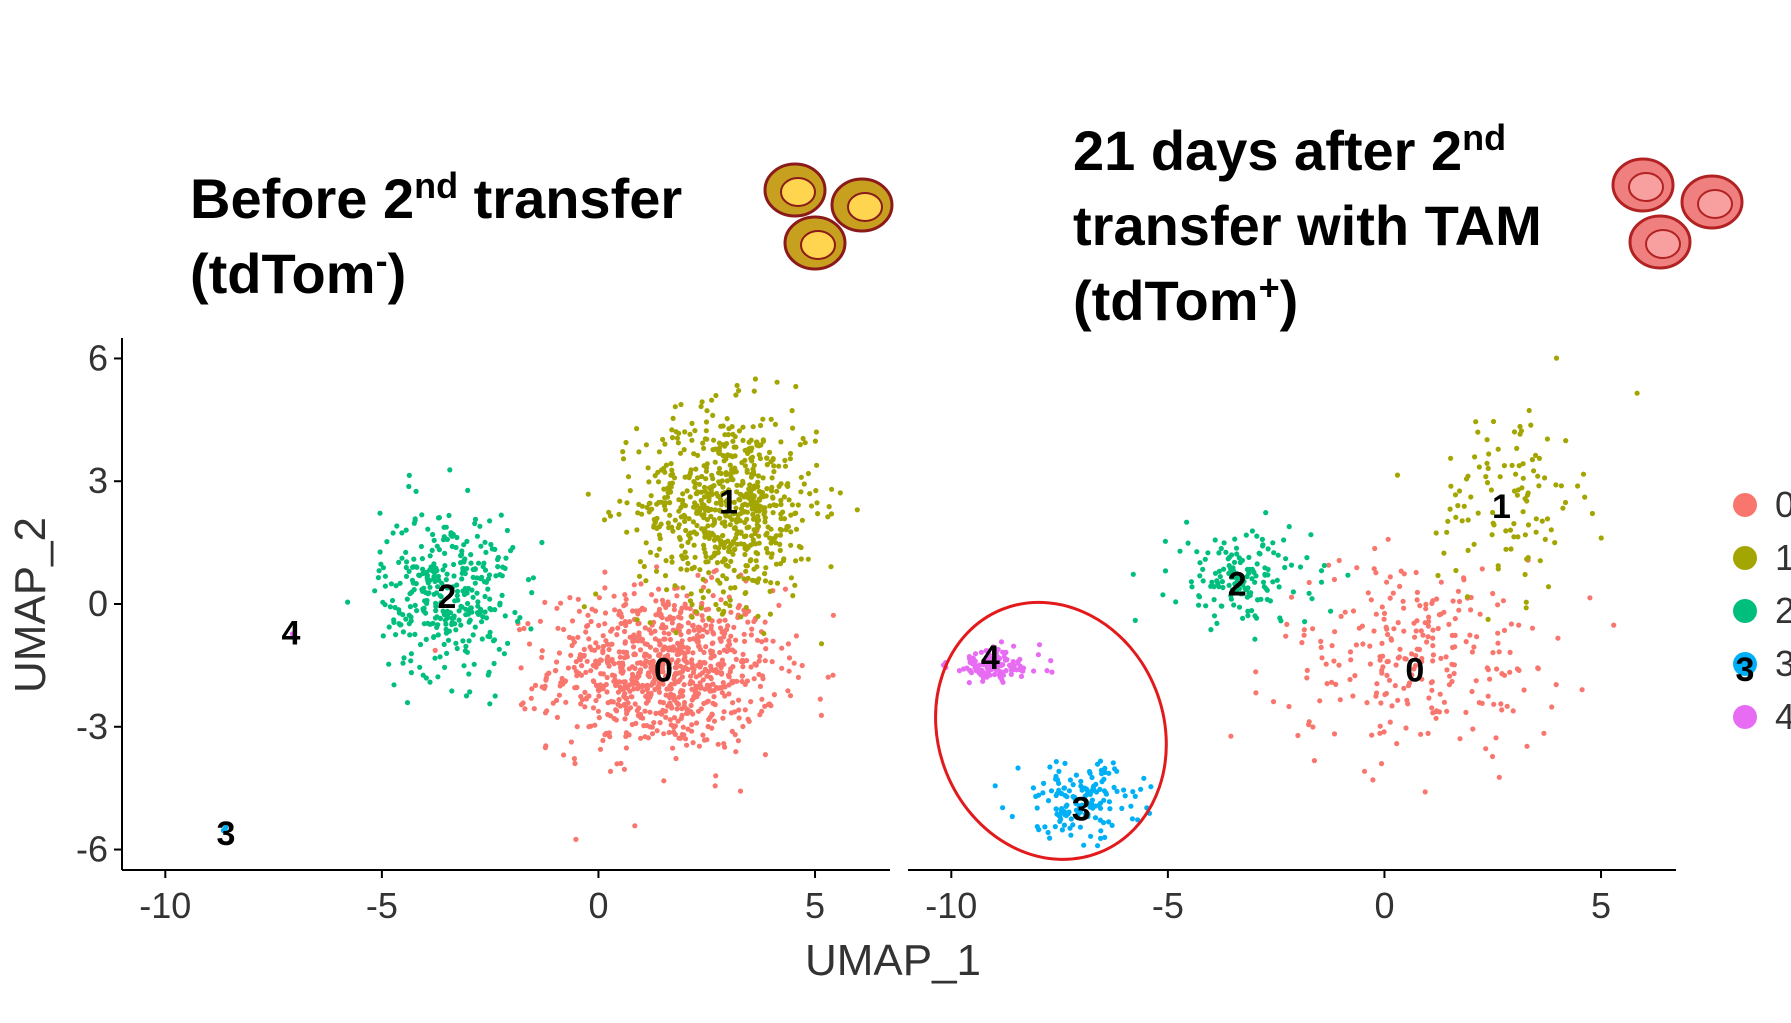 This screenshot has width=1791, height=1023. Describe the element at coordinates (818, 245) in the screenshot. I see `cell-nucleus-icon` at that location.